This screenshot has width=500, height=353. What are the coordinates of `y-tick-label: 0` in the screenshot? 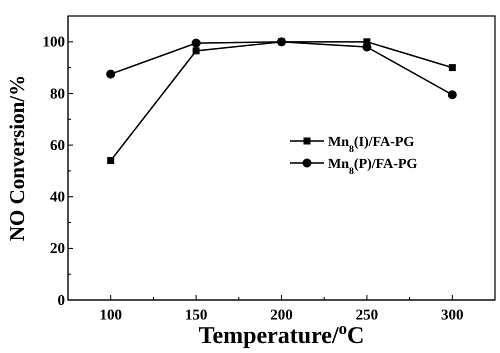 It's located at (61, 300).